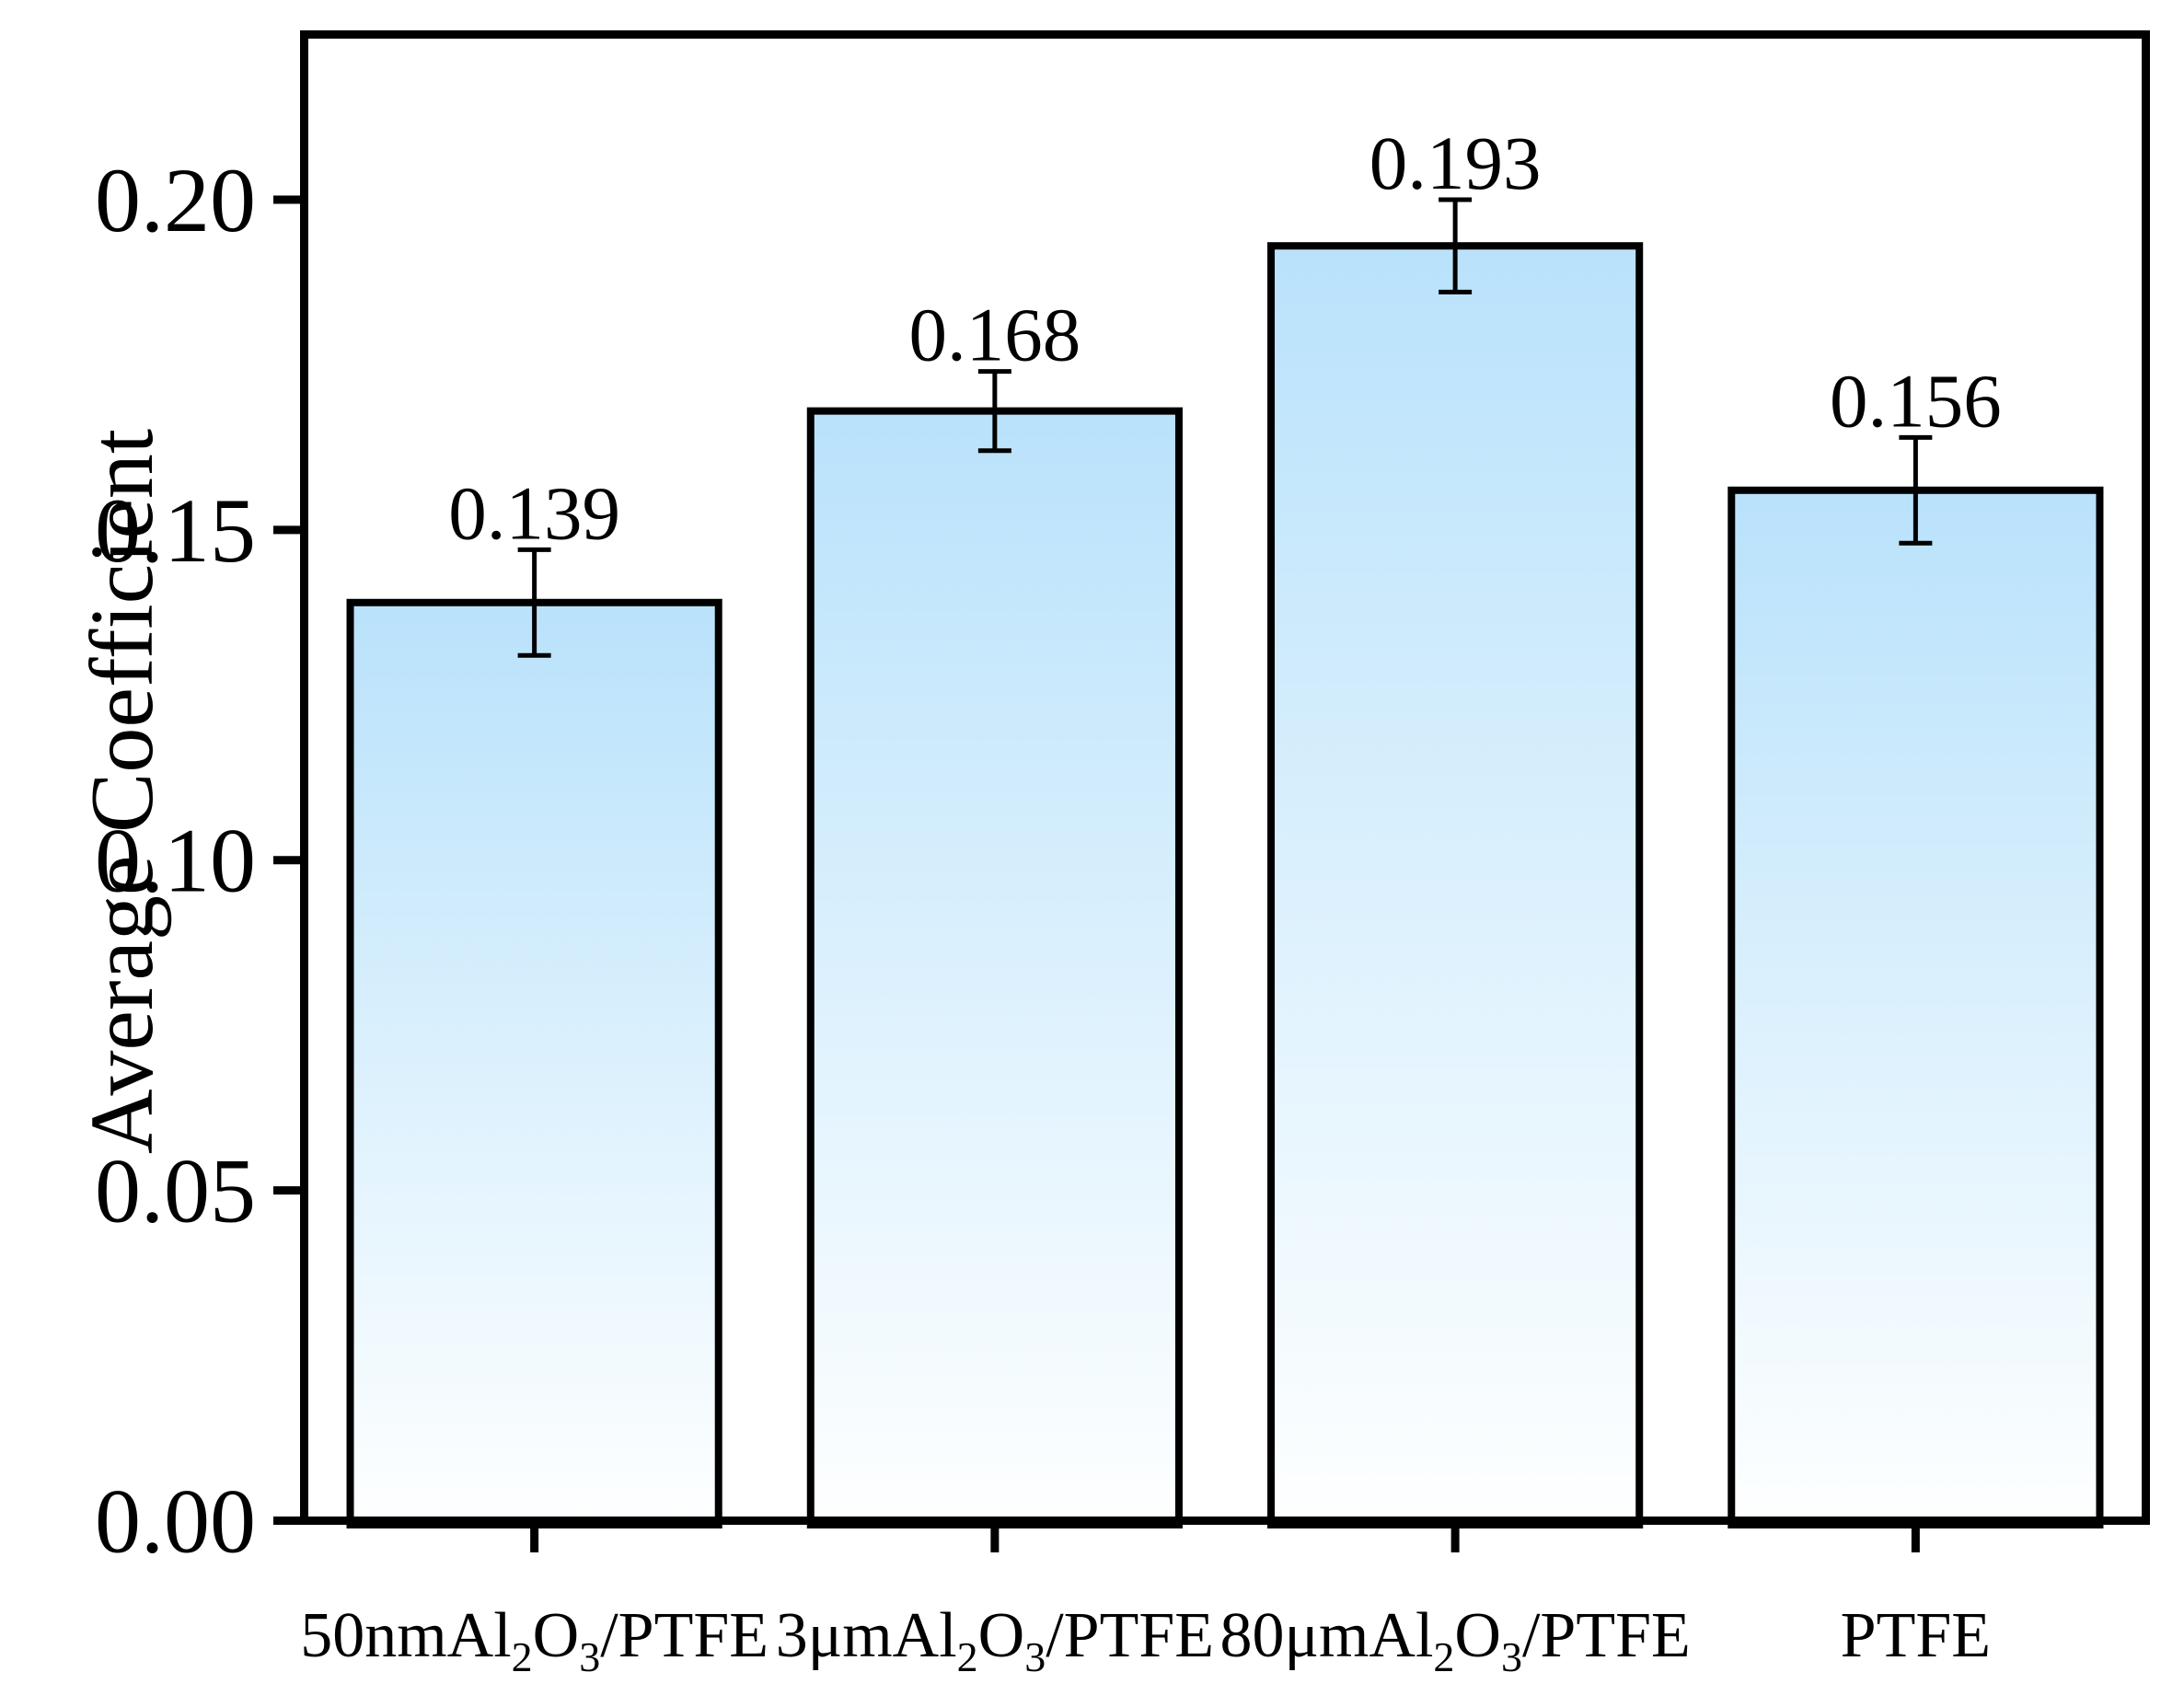 Image resolution: width=2184 pixels, height=1707 pixels. I want to click on x-tick-label: 3μmAl2O3/PTFE, so click(995, 1640).